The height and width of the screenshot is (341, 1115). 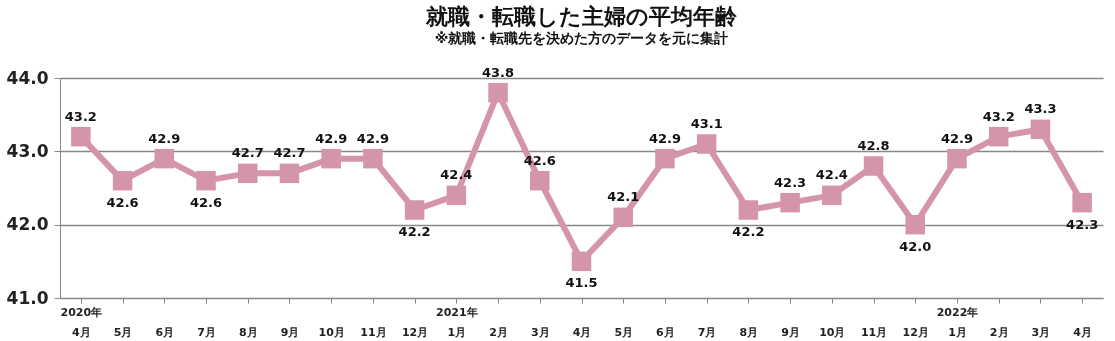 What do you see at coordinates (915, 246) in the screenshot?
I see `data-label: 42.0` at bounding box center [915, 246].